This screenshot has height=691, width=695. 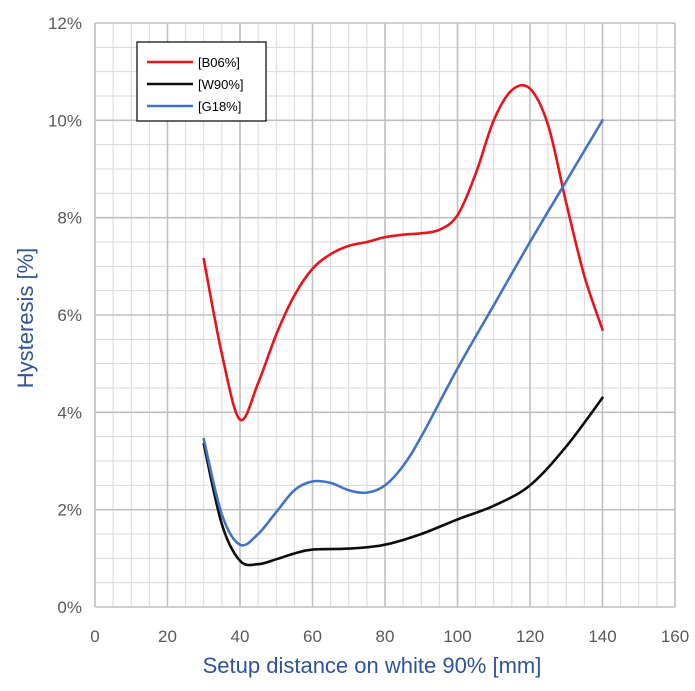 I want to click on x-tick-label: 120, so click(x=530, y=636).